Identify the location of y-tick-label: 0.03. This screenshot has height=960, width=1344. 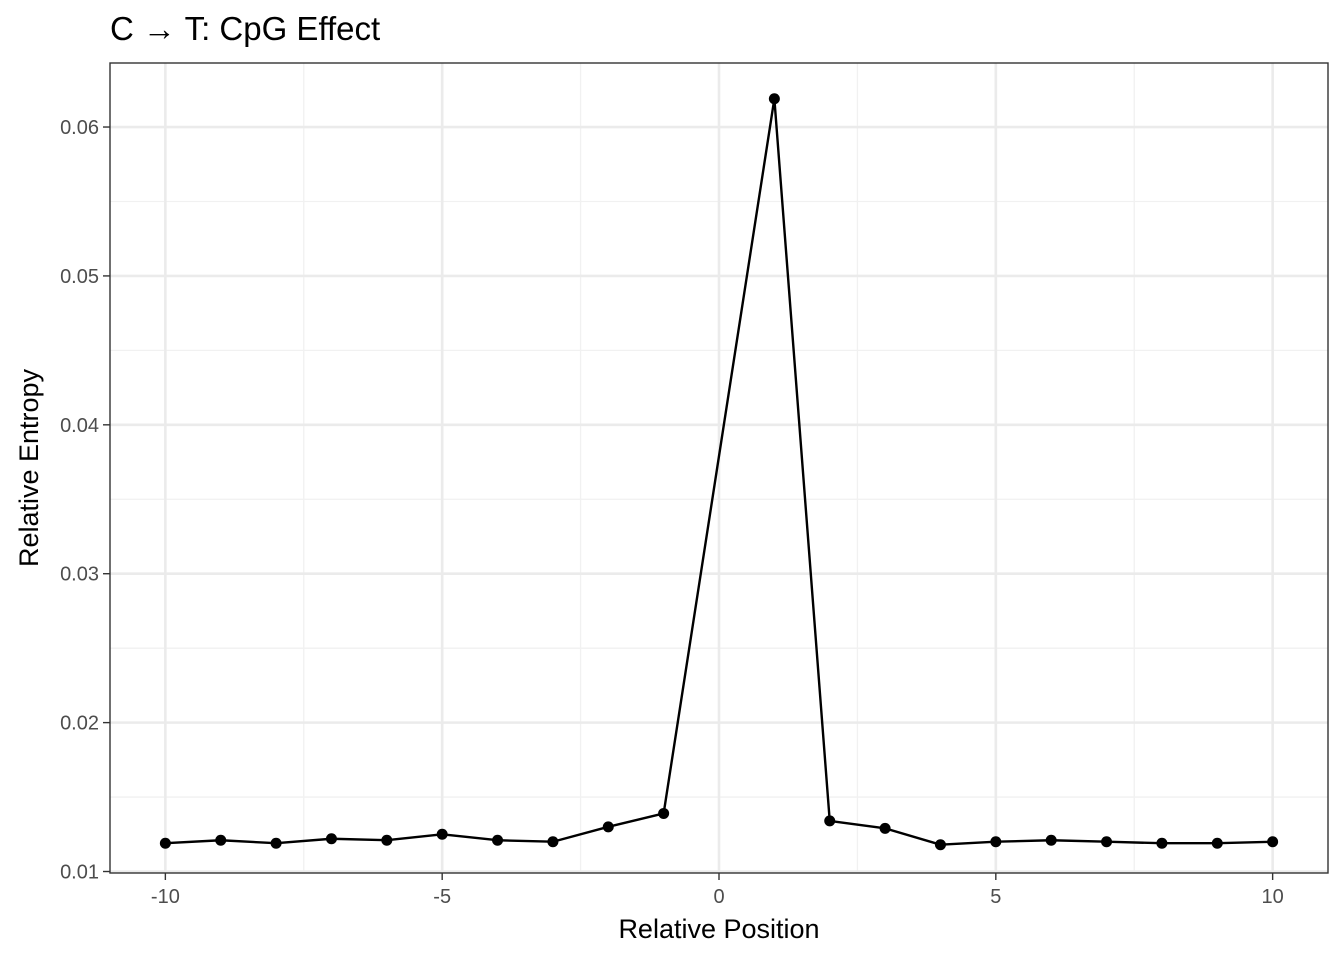
(79, 575).